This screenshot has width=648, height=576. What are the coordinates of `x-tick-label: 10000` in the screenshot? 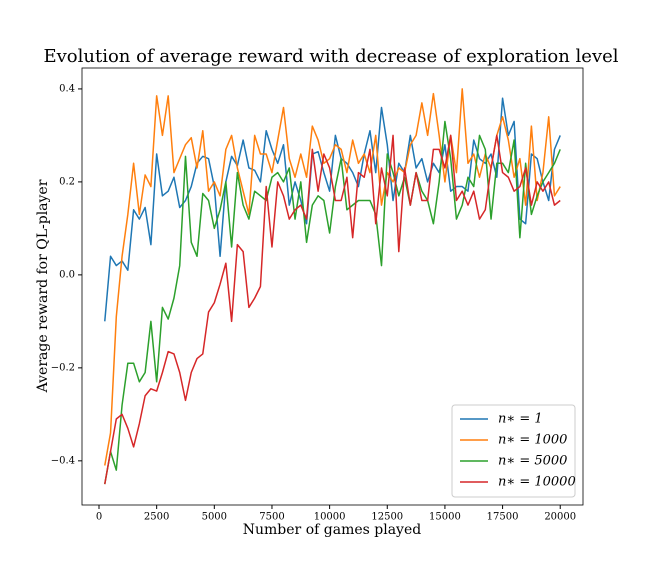 It's located at (330, 517).